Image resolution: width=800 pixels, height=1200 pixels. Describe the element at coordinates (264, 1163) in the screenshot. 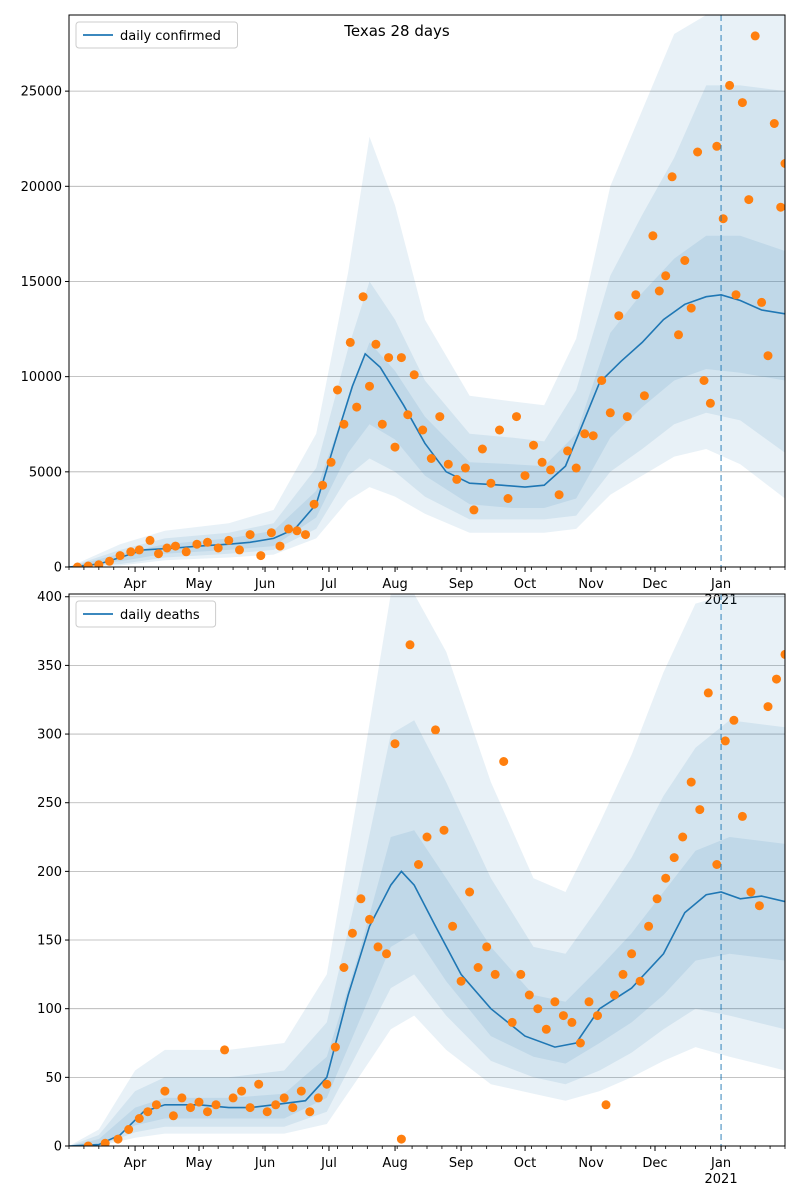

I see `x-tick-label: Jun` at that location.